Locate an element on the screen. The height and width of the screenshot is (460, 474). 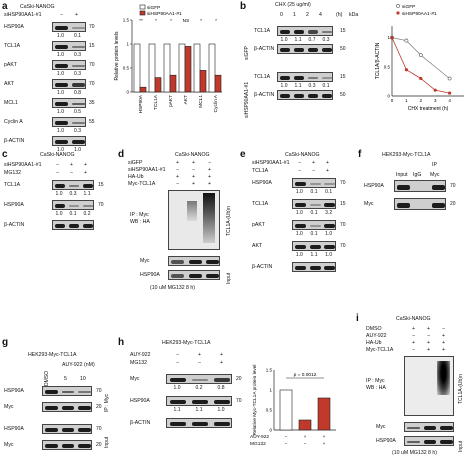
panel-e-values: 1.0 1.1 1.0 is located at coordinates (314, 255).